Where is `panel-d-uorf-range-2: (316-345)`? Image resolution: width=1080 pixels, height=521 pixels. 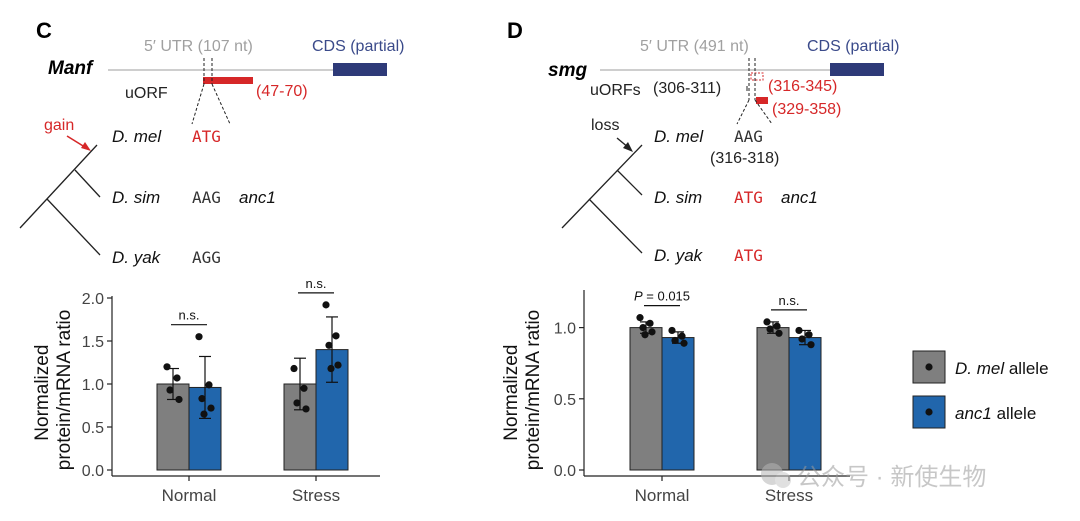
panel-d-uorf-range-2: (316-345) is located at coordinates (802, 86).